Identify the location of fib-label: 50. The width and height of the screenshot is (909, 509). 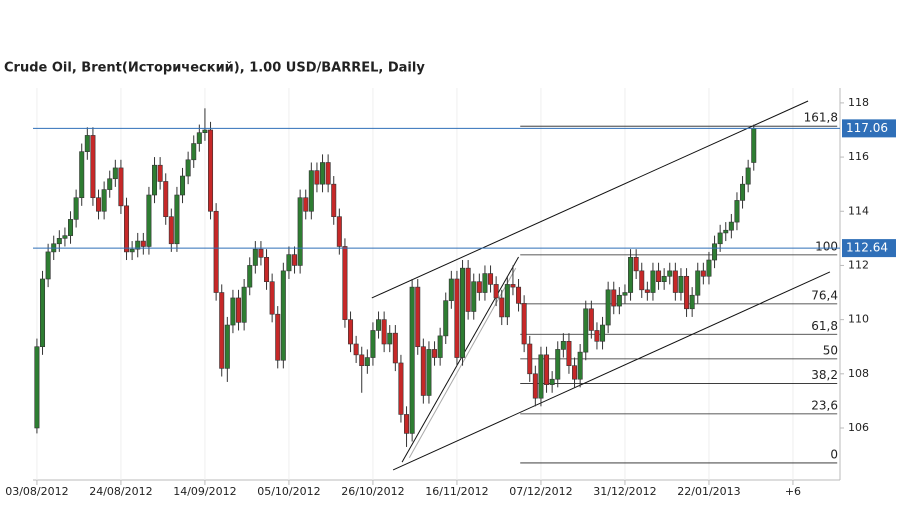
(830, 350).